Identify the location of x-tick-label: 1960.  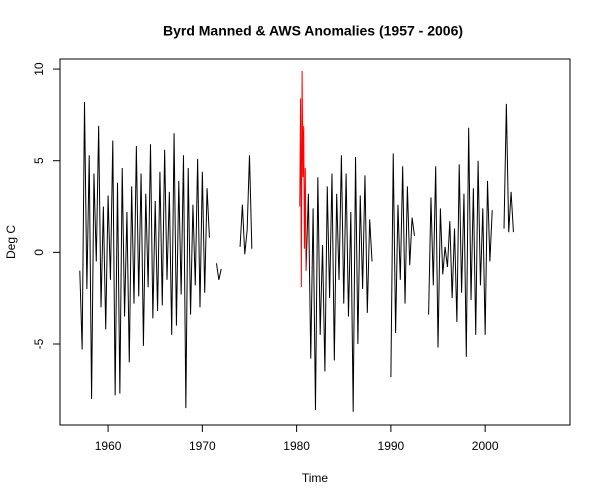
(108, 446).